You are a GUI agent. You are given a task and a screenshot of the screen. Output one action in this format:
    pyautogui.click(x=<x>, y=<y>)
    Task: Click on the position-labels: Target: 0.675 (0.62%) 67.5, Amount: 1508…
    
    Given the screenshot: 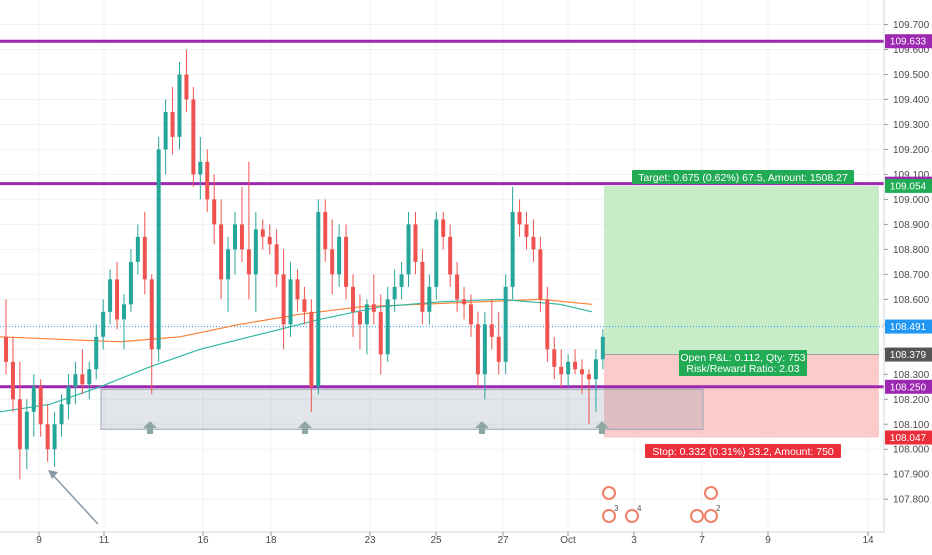 What is the action you would take?
    pyautogui.click(x=743, y=314)
    